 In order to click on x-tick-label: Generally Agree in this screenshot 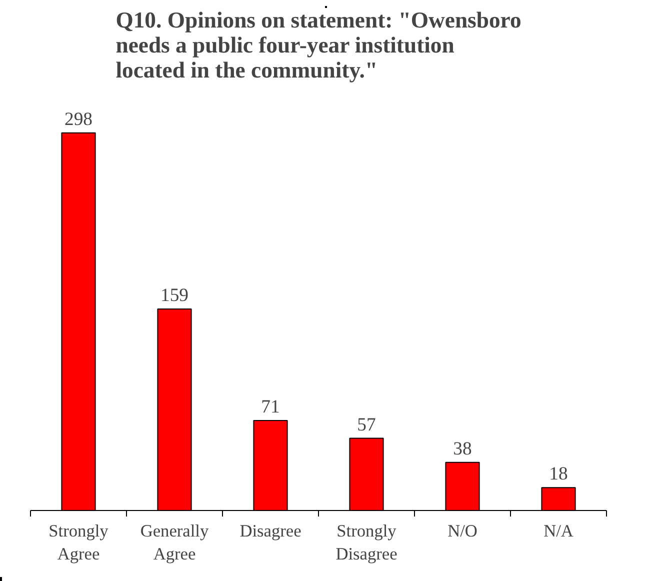, I will do `click(174, 543)`.